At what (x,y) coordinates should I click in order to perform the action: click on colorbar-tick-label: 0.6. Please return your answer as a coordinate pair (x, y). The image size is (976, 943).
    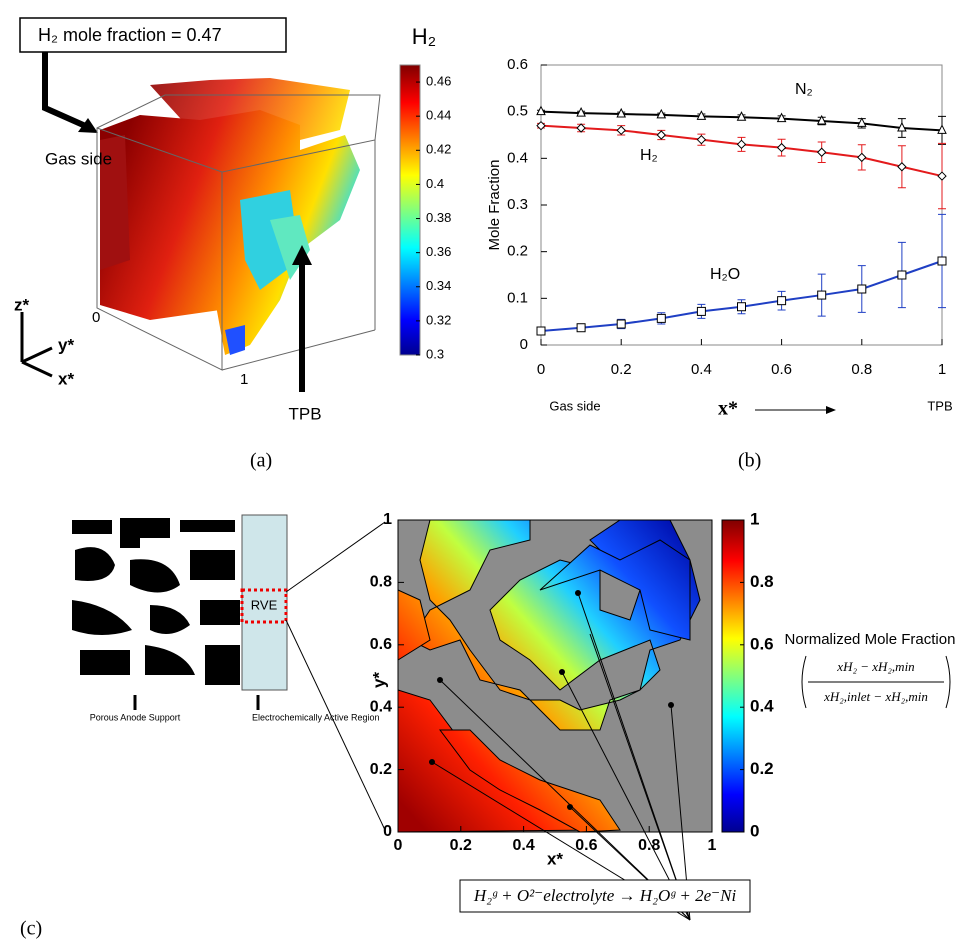
    Looking at the image, I should click on (762, 643).